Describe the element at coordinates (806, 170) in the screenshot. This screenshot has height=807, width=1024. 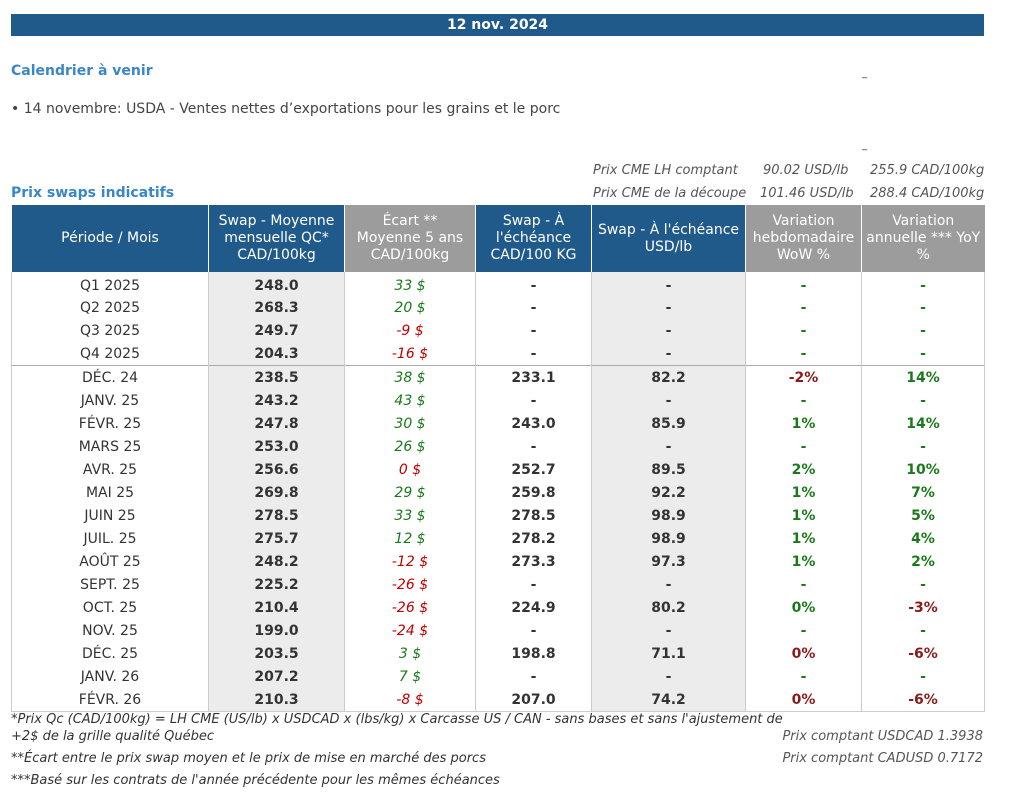
I see `cme-lh-usd: 90.02 USD/lb` at that location.